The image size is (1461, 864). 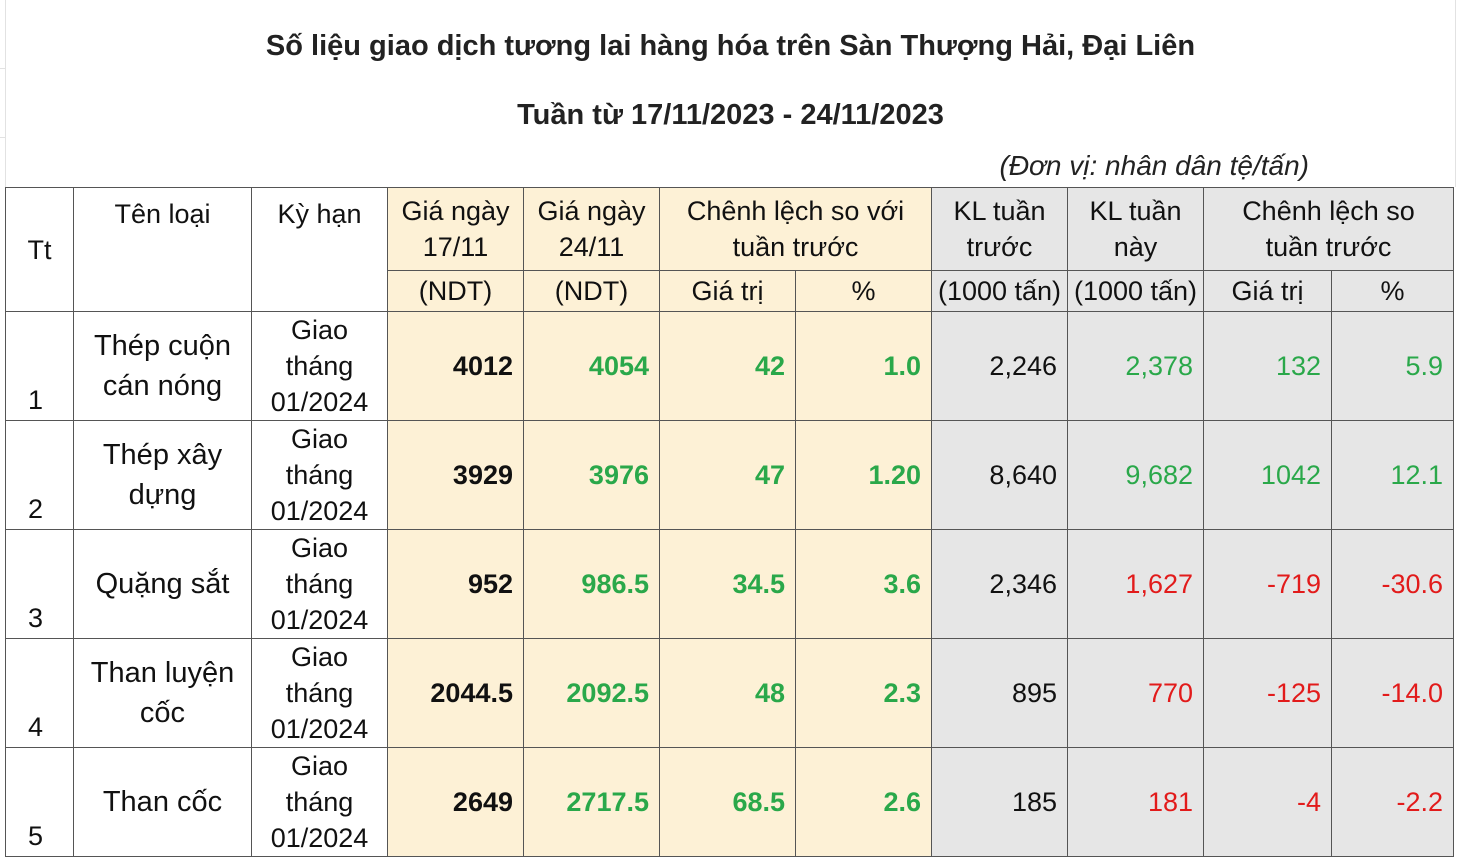 What do you see at coordinates (1154, 165) in the screenshot?
I see `unit-note: (Đơn vị: nhân dân tệ/tấn)` at bounding box center [1154, 165].